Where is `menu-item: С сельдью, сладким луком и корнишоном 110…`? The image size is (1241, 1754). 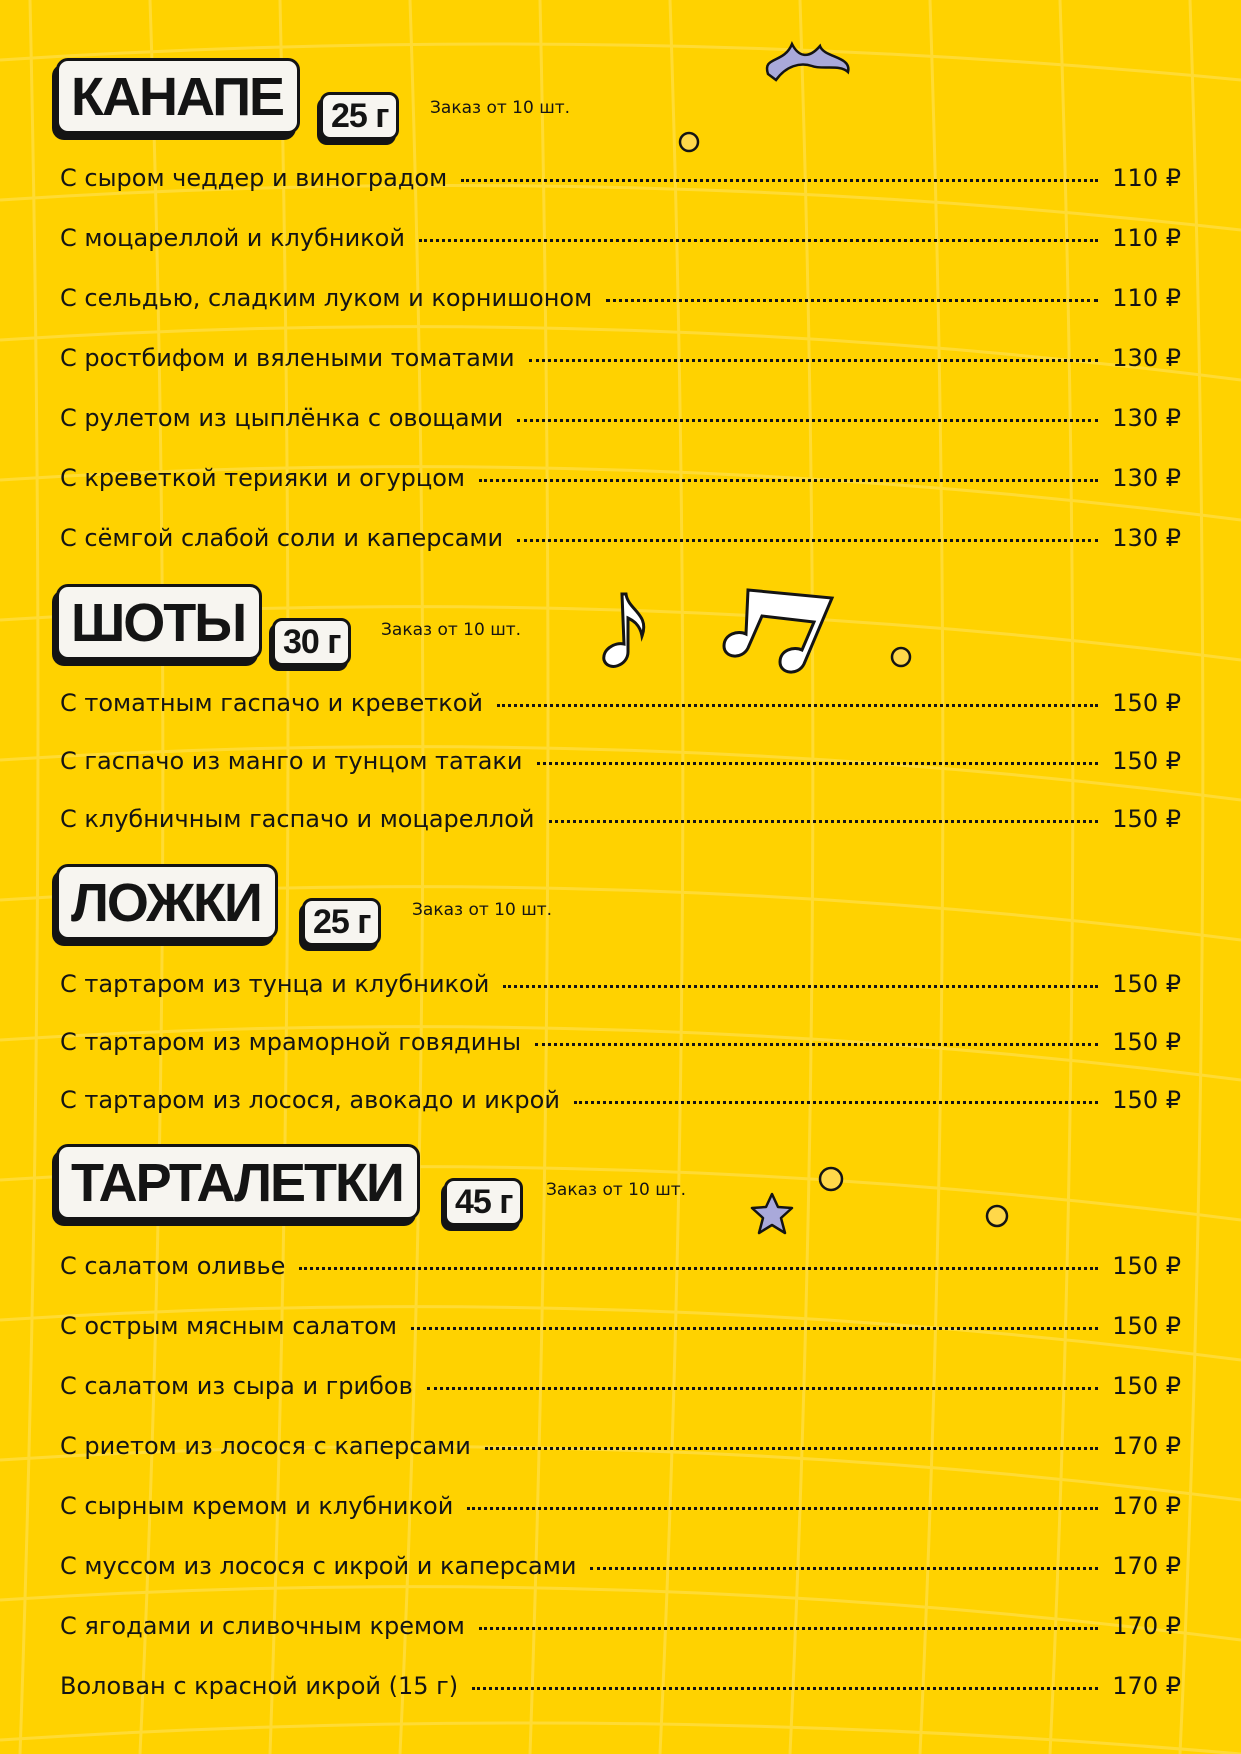
menu-item: С сельдью, сладким луком и корнишоном 110… is located at coordinates (620, 298).